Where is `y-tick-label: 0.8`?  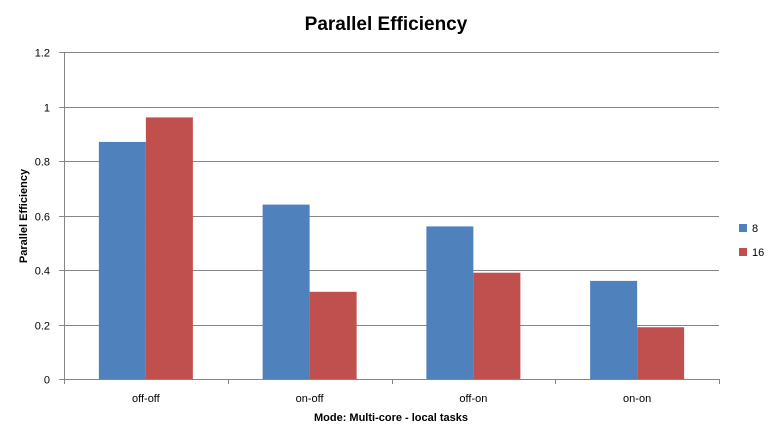 y-tick-label: 0.8 is located at coordinates (42, 163).